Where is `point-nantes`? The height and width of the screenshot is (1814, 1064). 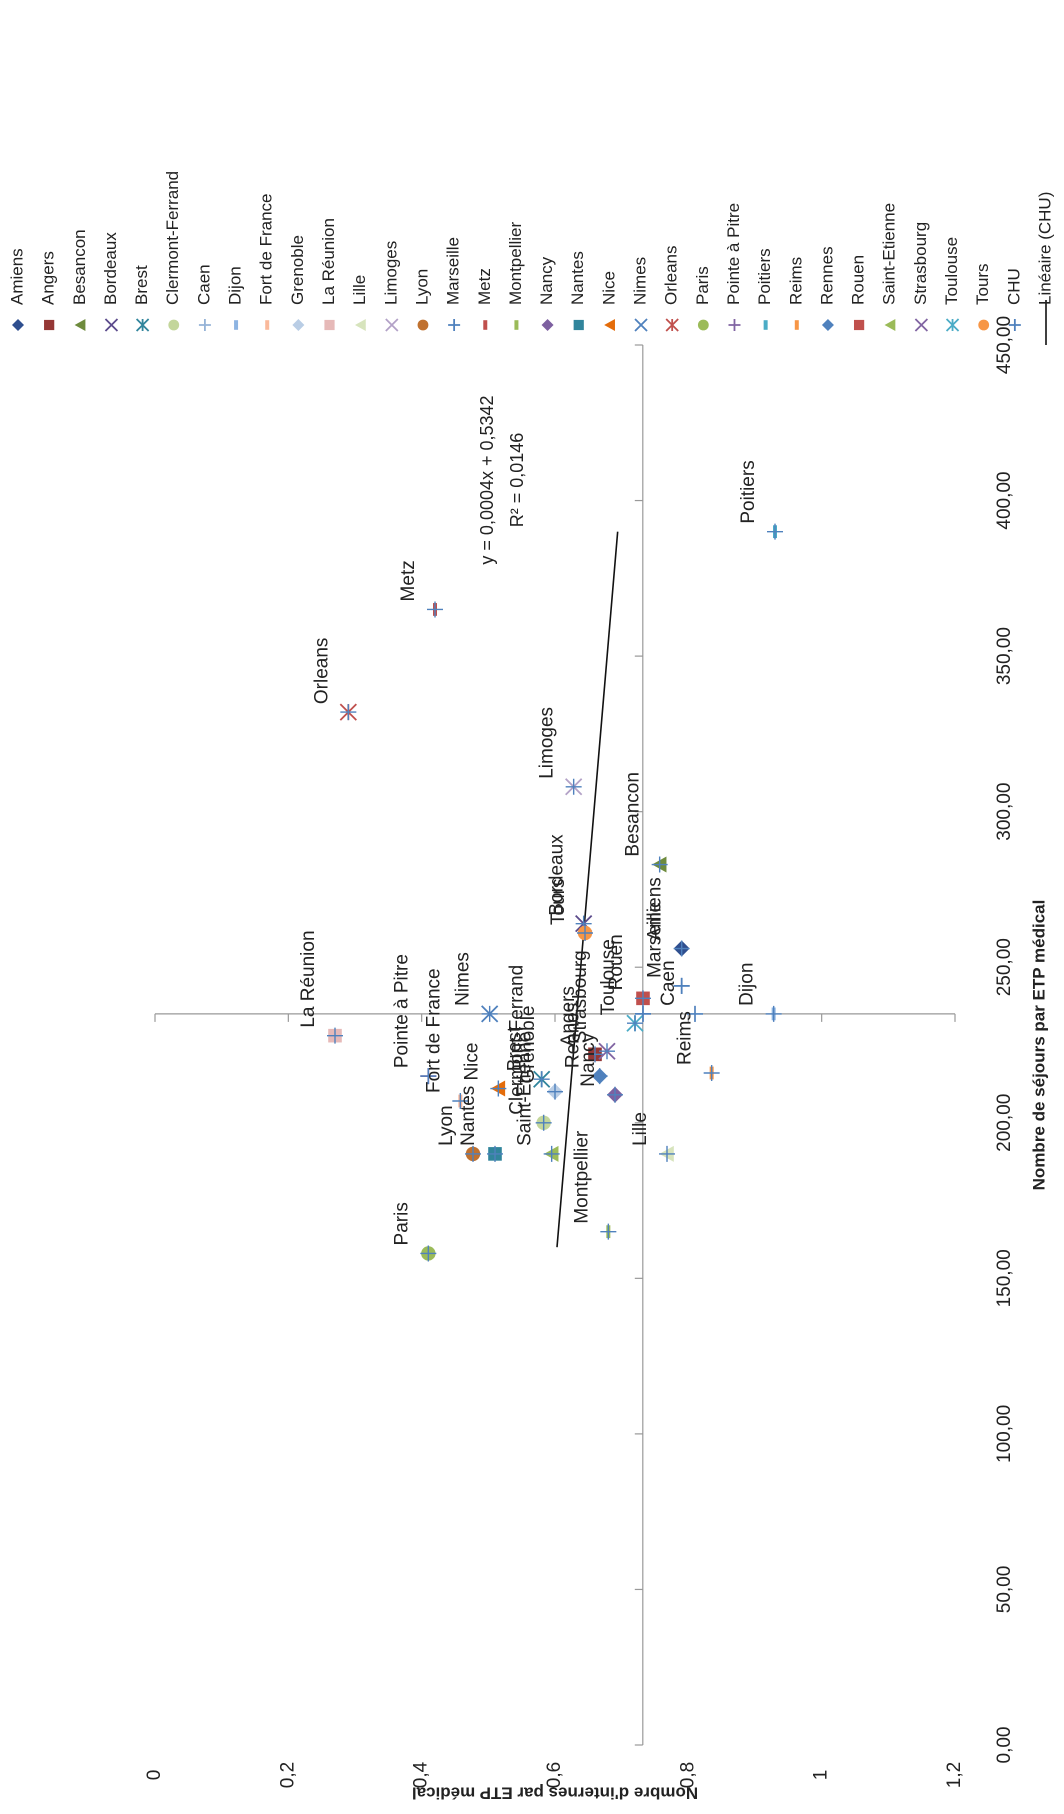
point-nantes is located at coordinates (495, 1153).